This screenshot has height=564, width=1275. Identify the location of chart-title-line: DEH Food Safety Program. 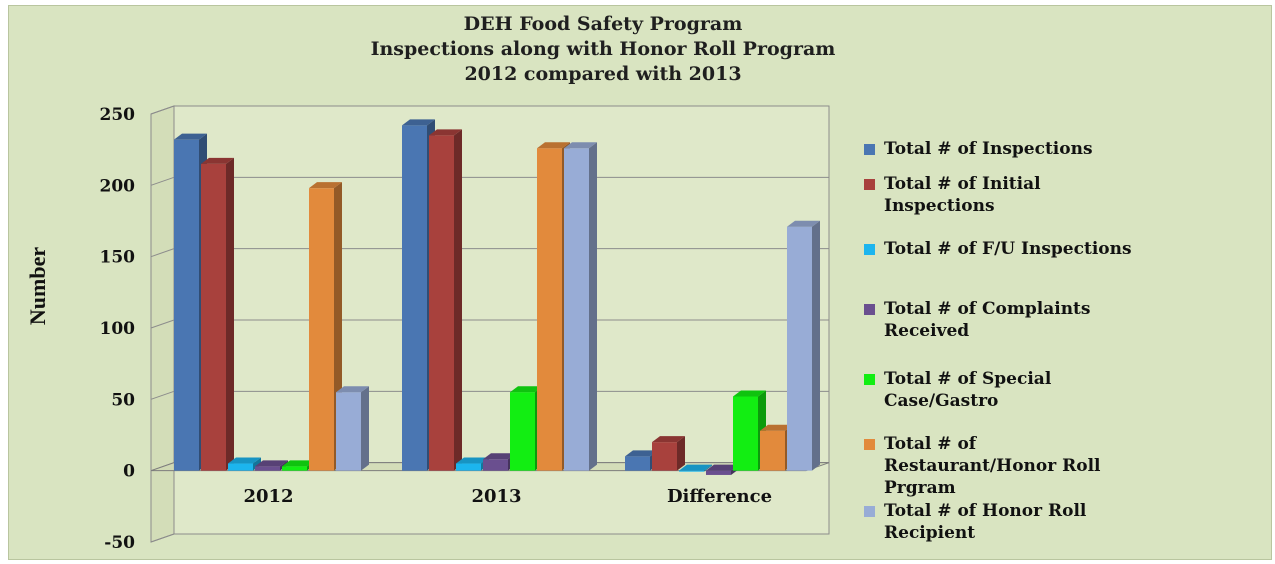
(603, 24).